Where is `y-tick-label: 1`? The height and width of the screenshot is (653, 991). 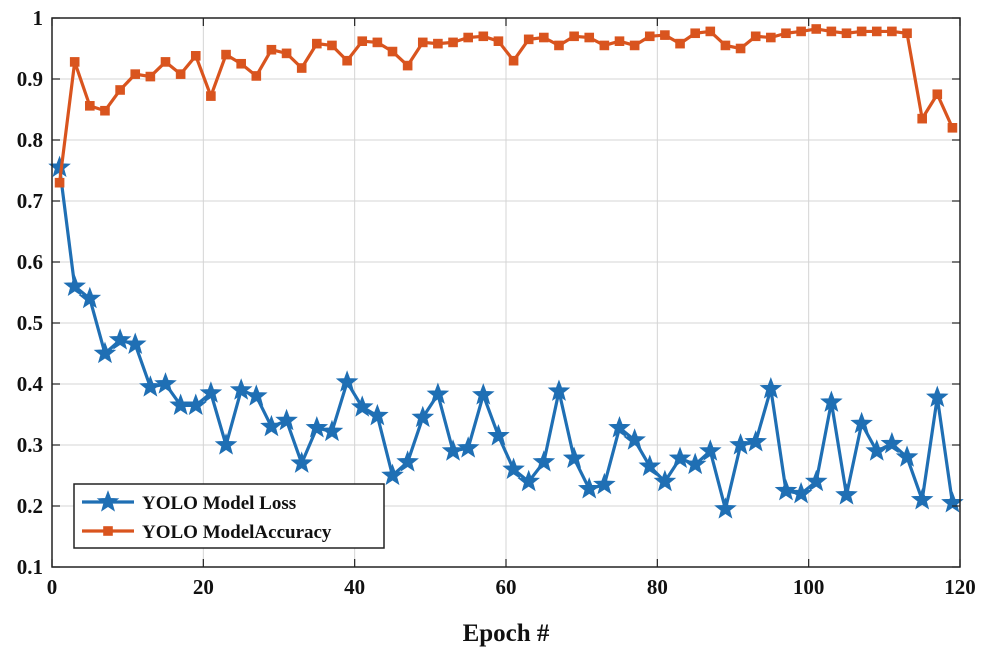
y-tick-label: 1 is located at coordinates (38, 18).